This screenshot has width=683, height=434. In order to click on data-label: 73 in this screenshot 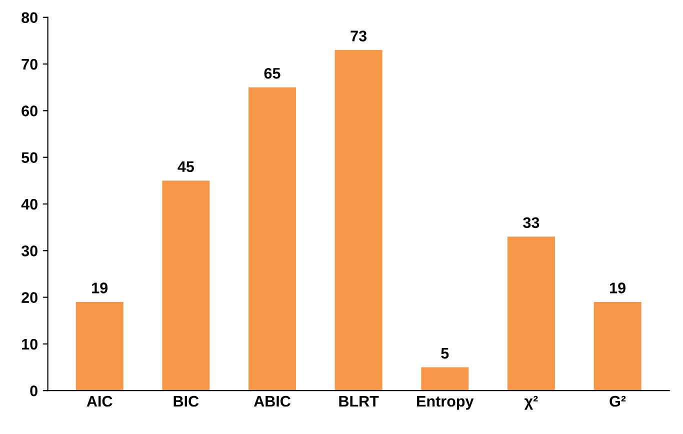, I will do `click(358, 36)`.